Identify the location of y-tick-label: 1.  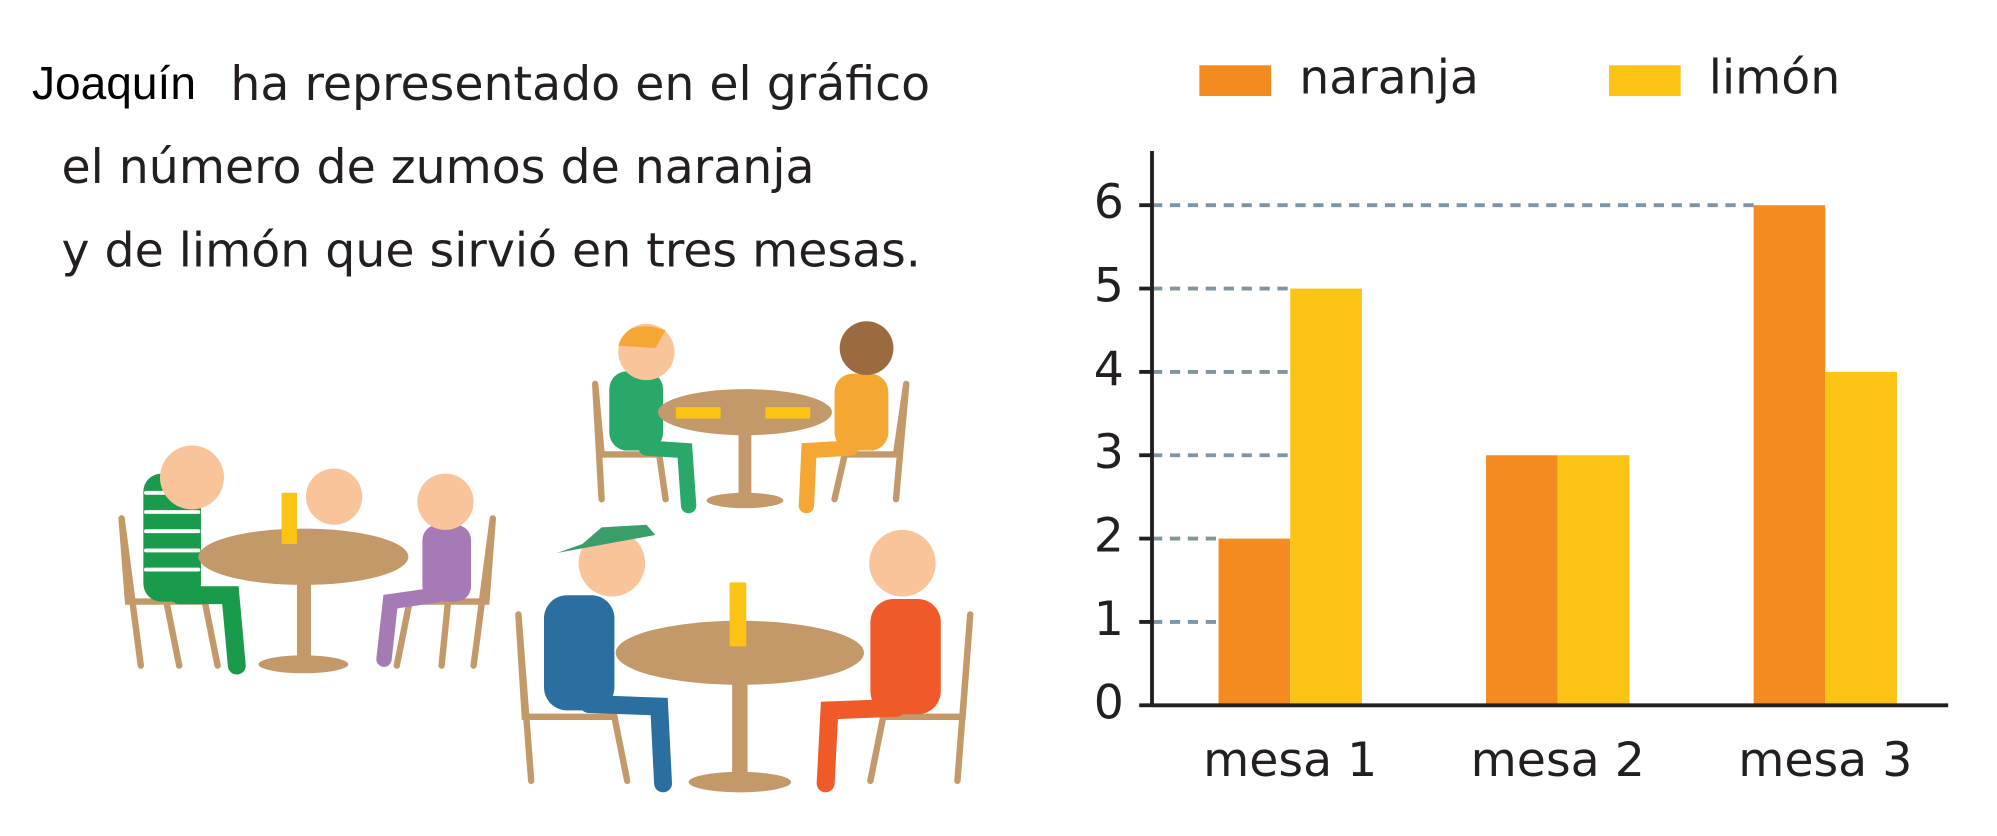
(1109, 619).